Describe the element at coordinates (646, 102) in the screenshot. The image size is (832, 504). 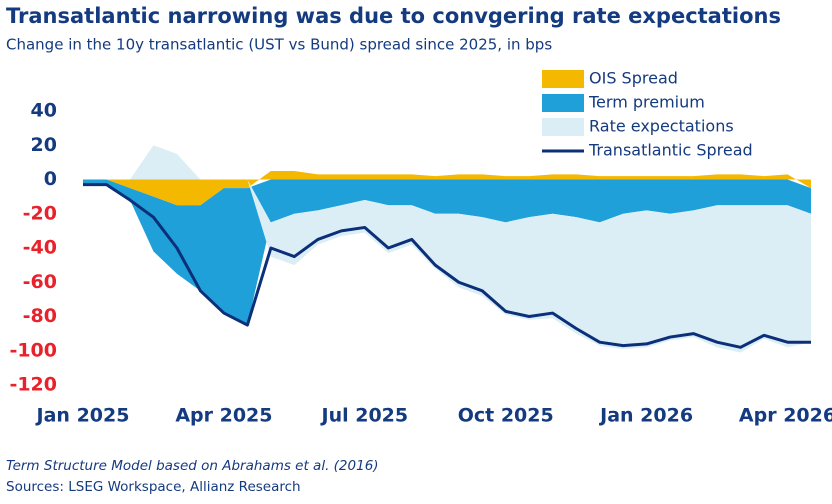
I see `legend-label: Term premium` at that location.